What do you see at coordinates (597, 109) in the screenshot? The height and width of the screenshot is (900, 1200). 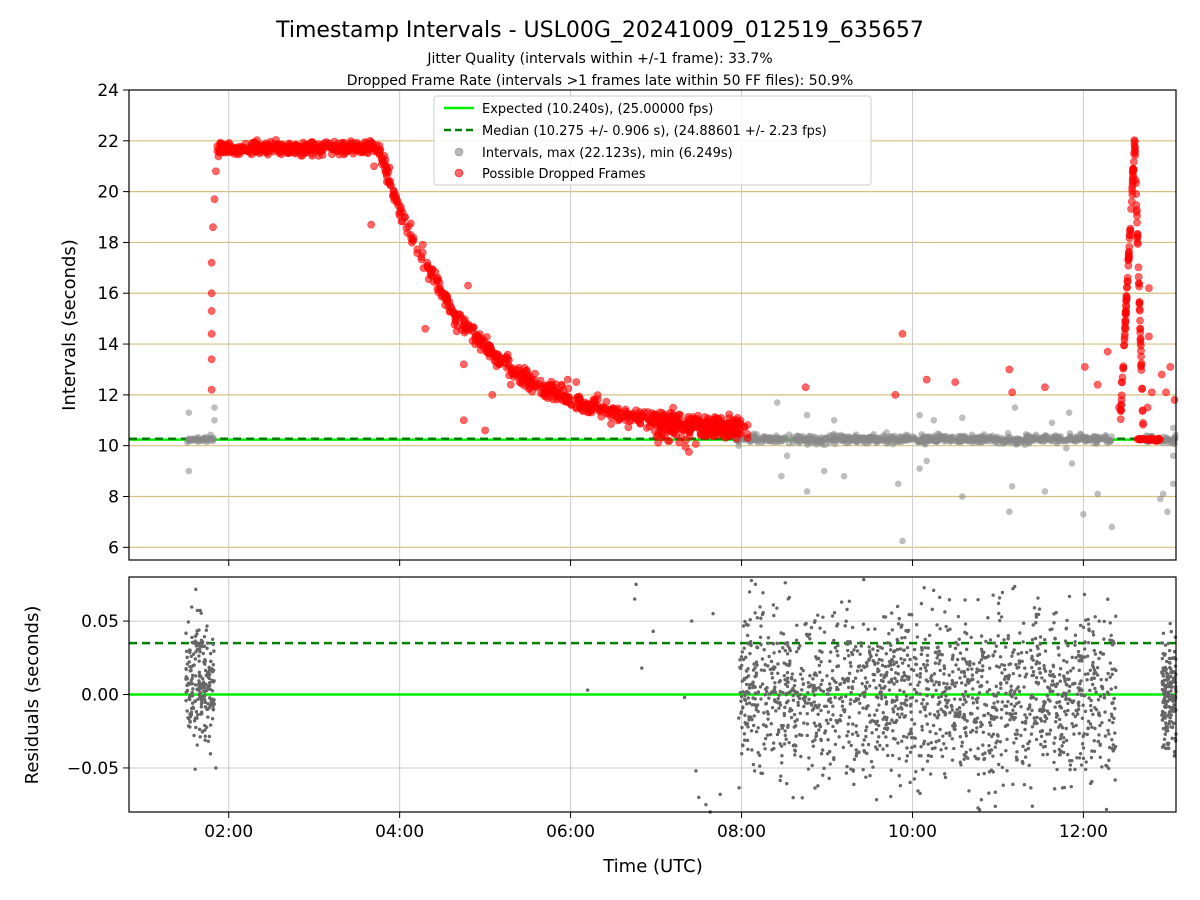 I see `legend-entry-expected: Expected (10.240s), (25.00000 fps)` at bounding box center [597, 109].